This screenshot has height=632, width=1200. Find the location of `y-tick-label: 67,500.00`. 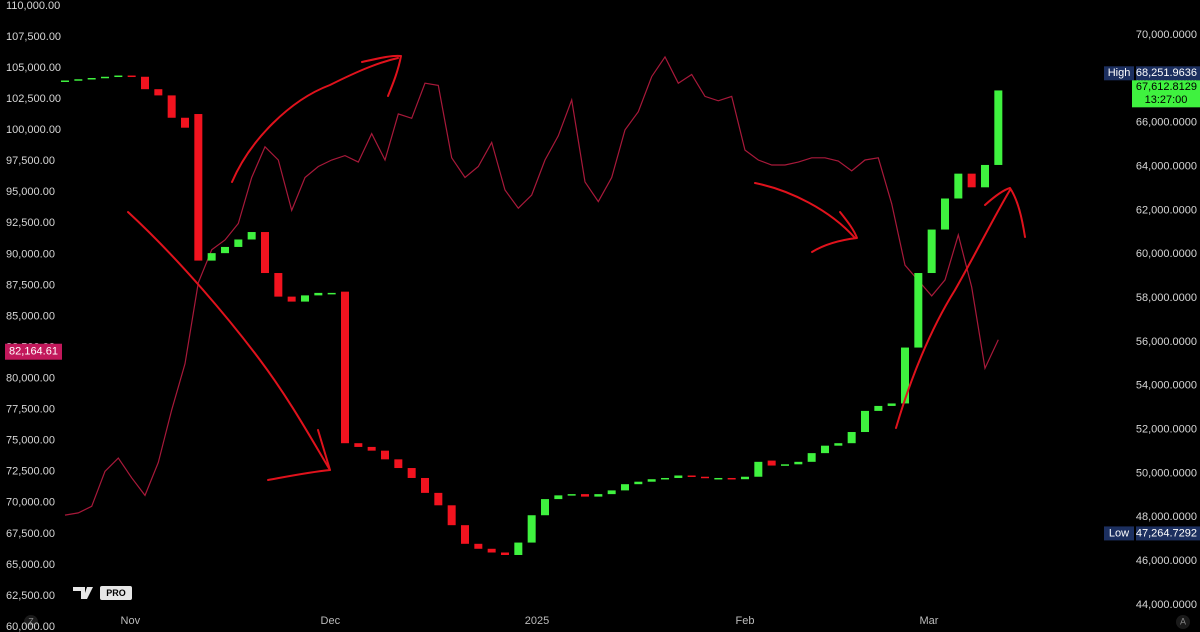

y-tick-label: 67,500.00 is located at coordinates (30, 534).